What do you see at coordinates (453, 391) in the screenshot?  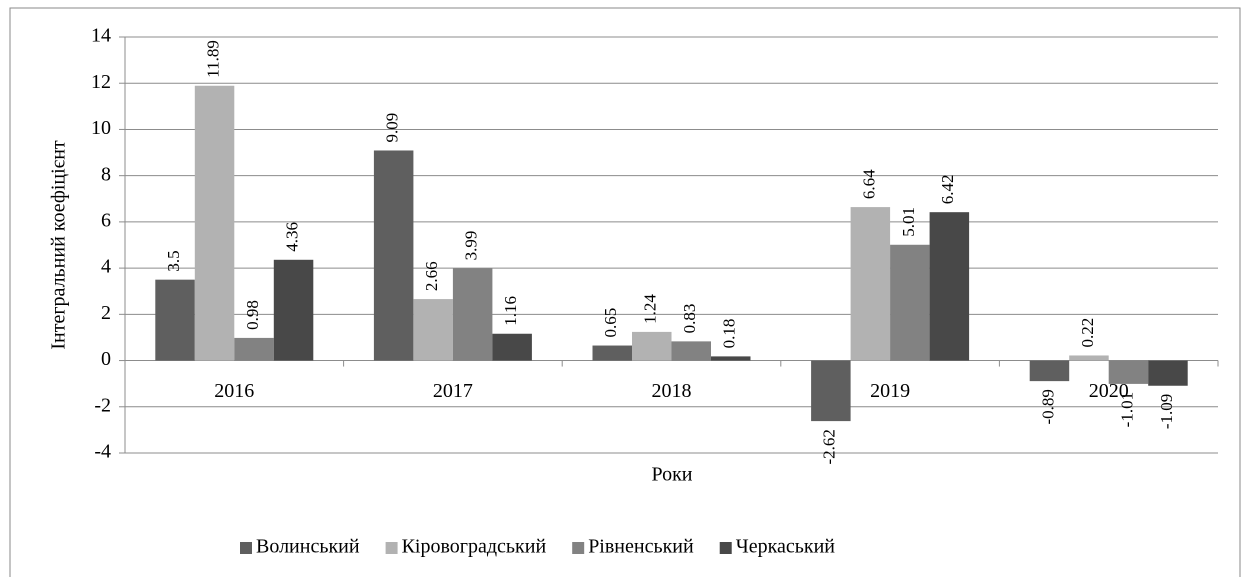 I see `x-tick-label: 2017` at bounding box center [453, 391].